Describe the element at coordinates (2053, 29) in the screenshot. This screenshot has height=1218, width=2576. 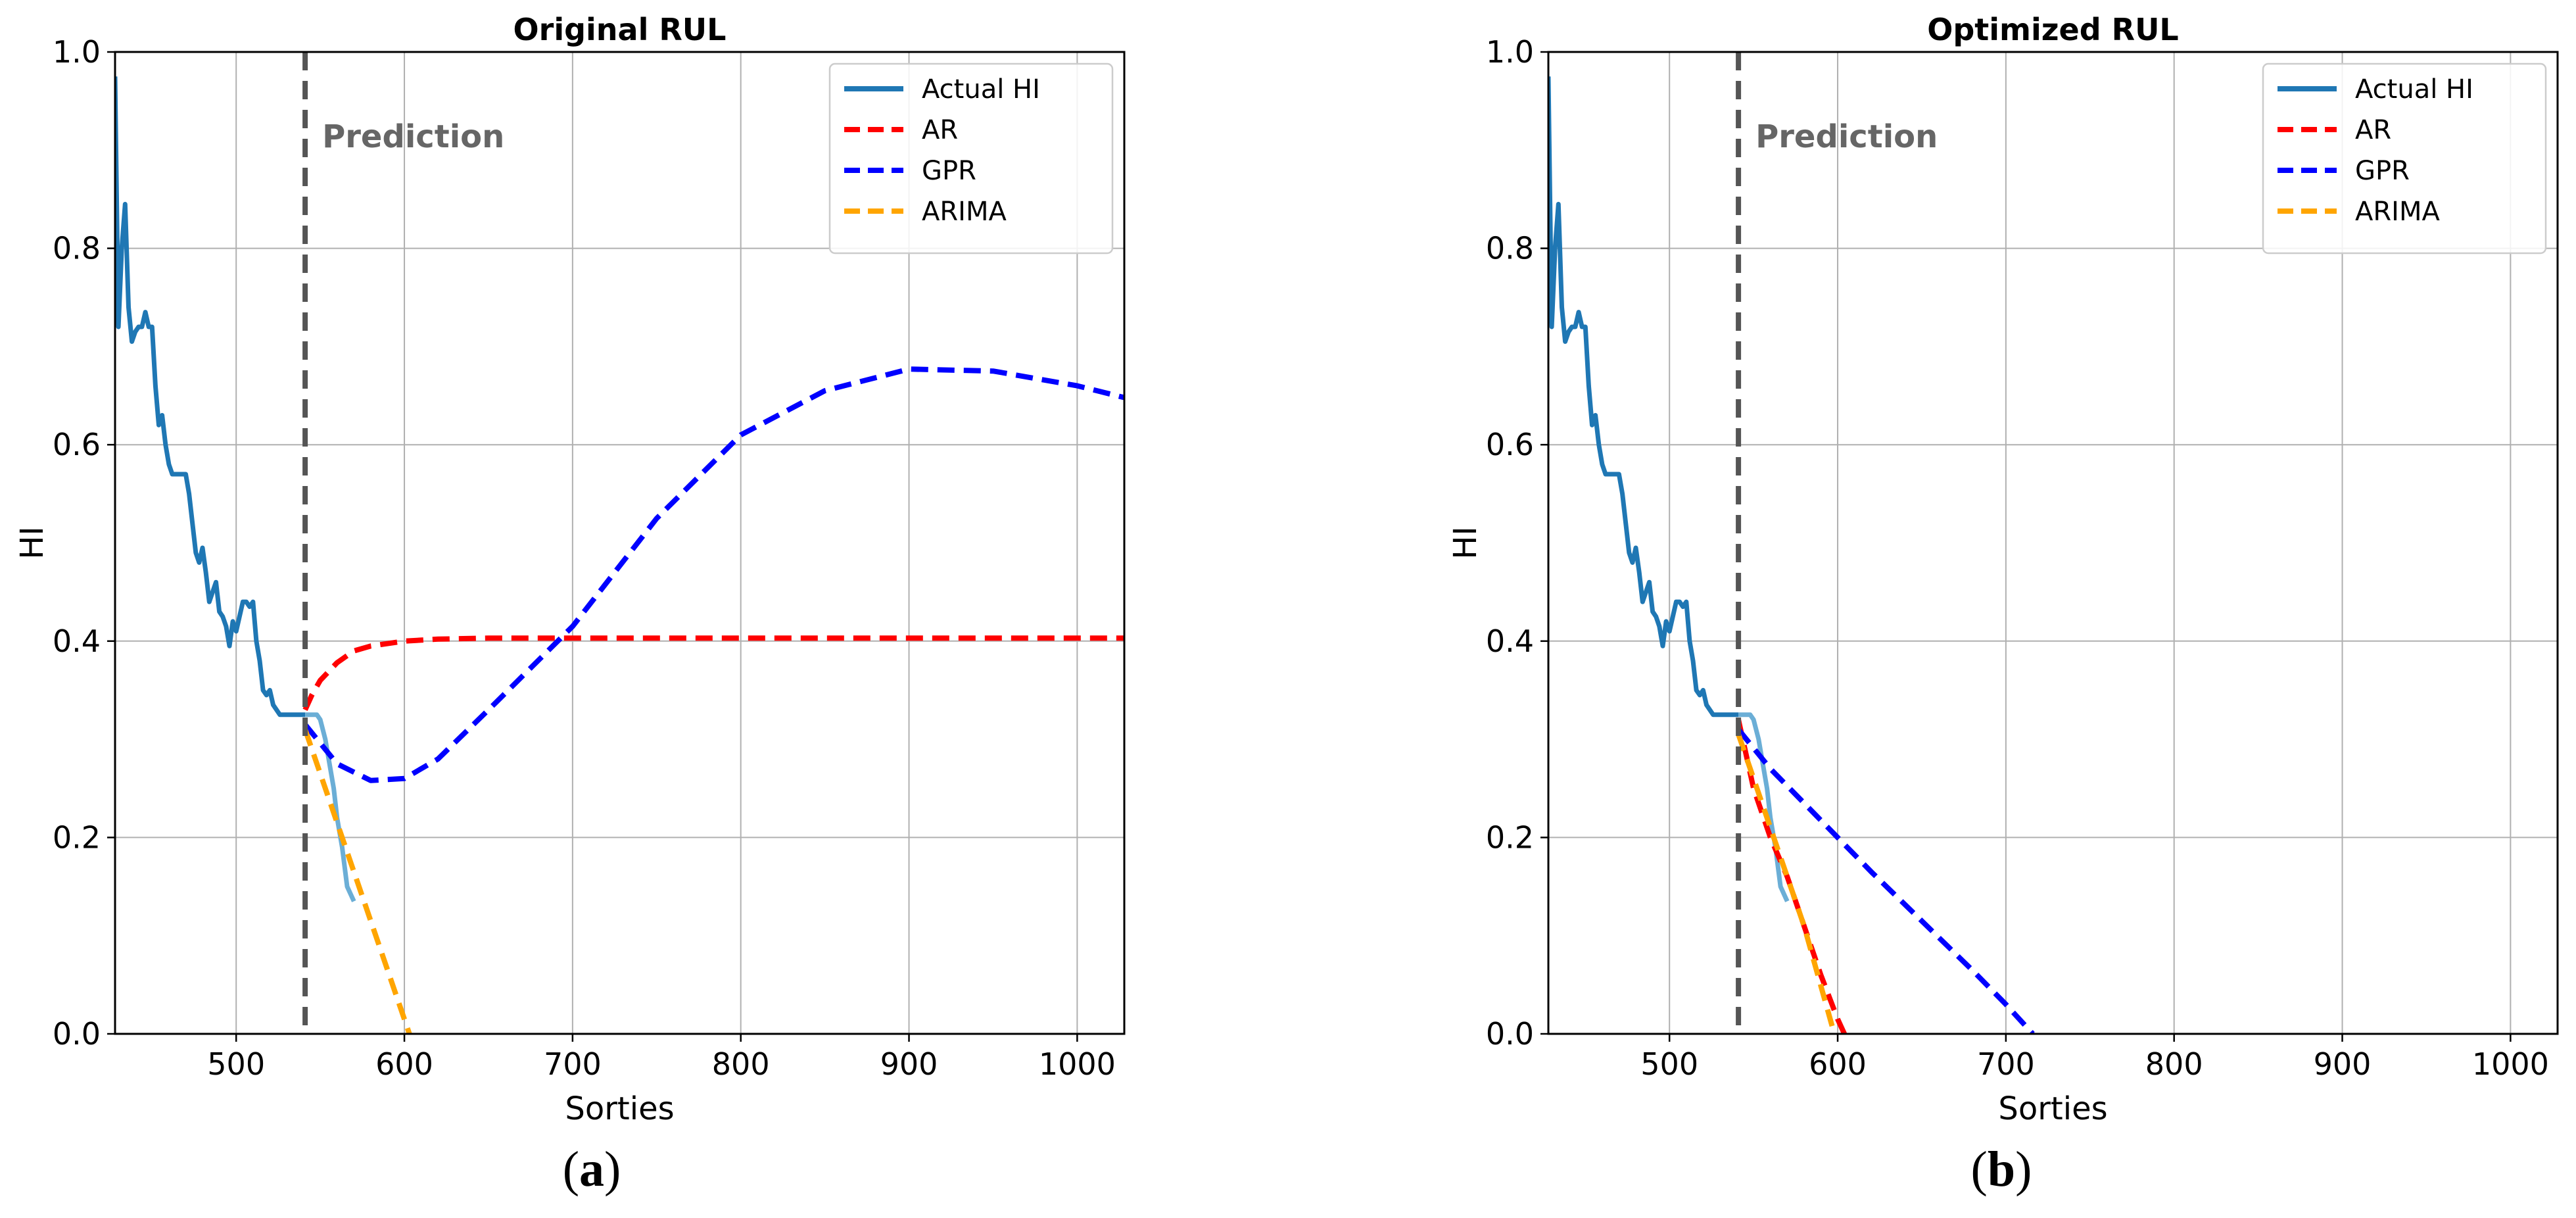
I see `chart-title: Optimized RUL` at that location.